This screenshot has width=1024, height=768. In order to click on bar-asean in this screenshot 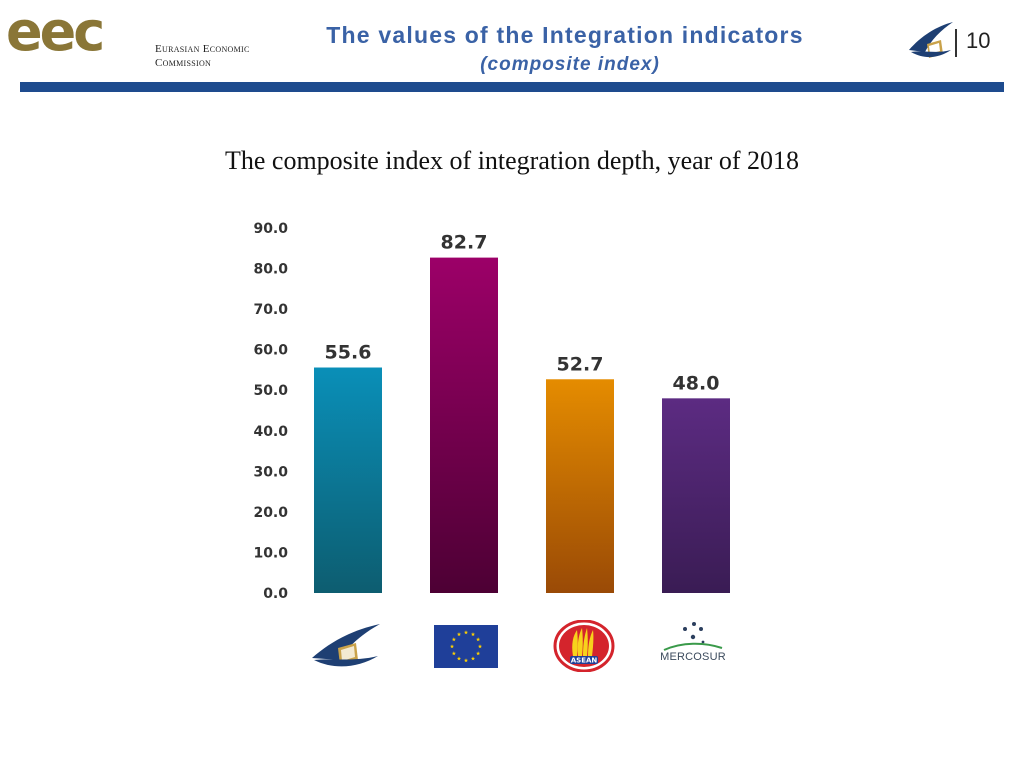, I will do `click(580, 486)`.